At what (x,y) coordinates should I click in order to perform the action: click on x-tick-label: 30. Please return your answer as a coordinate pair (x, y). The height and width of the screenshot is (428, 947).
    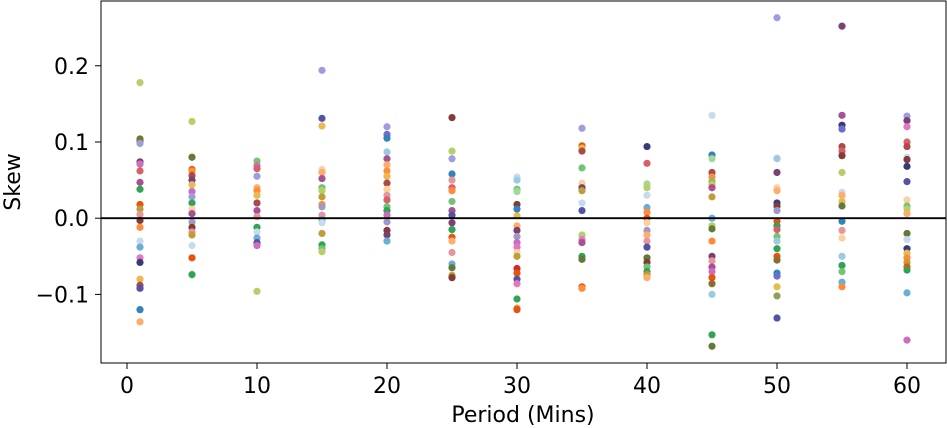
    Looking at the image, I should click on (517, 386).